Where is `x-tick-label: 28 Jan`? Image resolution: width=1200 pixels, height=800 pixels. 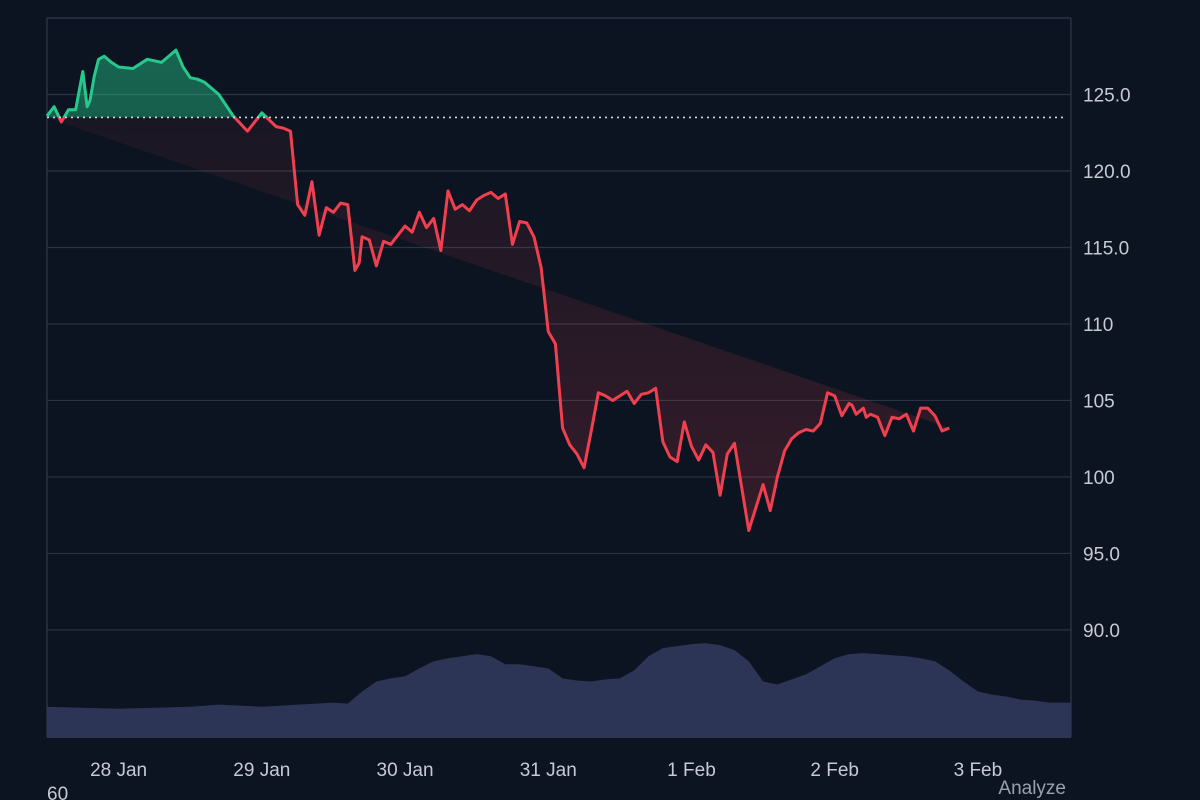
x-tick-label: 28 Jan is located at coordinates (118, 770).